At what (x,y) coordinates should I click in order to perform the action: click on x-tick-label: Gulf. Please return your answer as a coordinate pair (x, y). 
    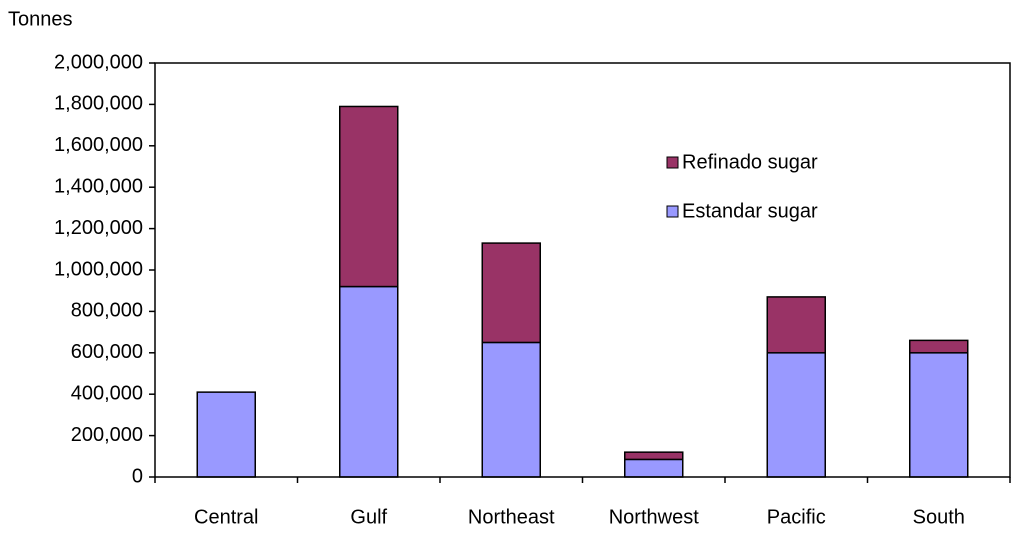
    Looking at the image, I should click on (368, 517).